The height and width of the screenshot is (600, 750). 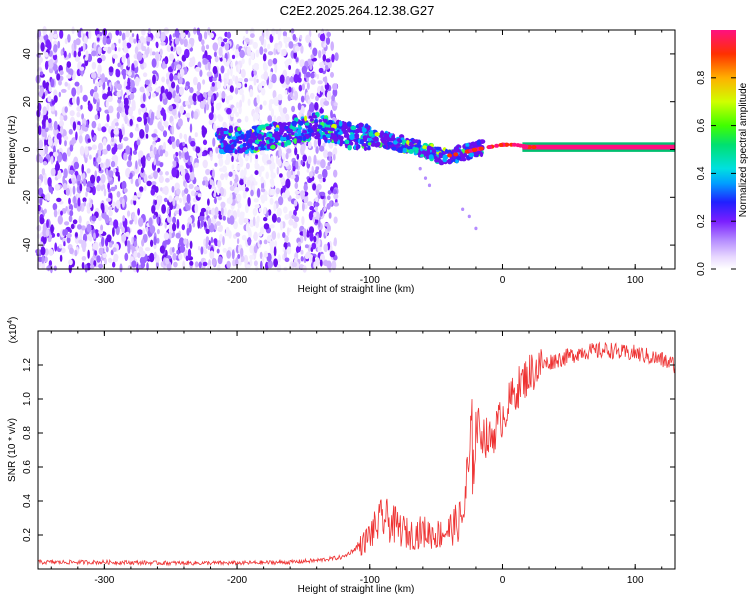 I want to click on x-tick-label: 0, so click(x=503, y=280).